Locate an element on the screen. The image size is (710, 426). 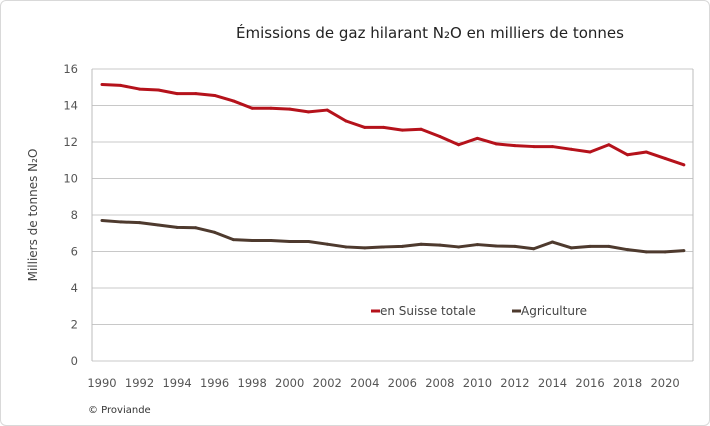
x-tick-label: 1992 is located at coordinates (139, 383).